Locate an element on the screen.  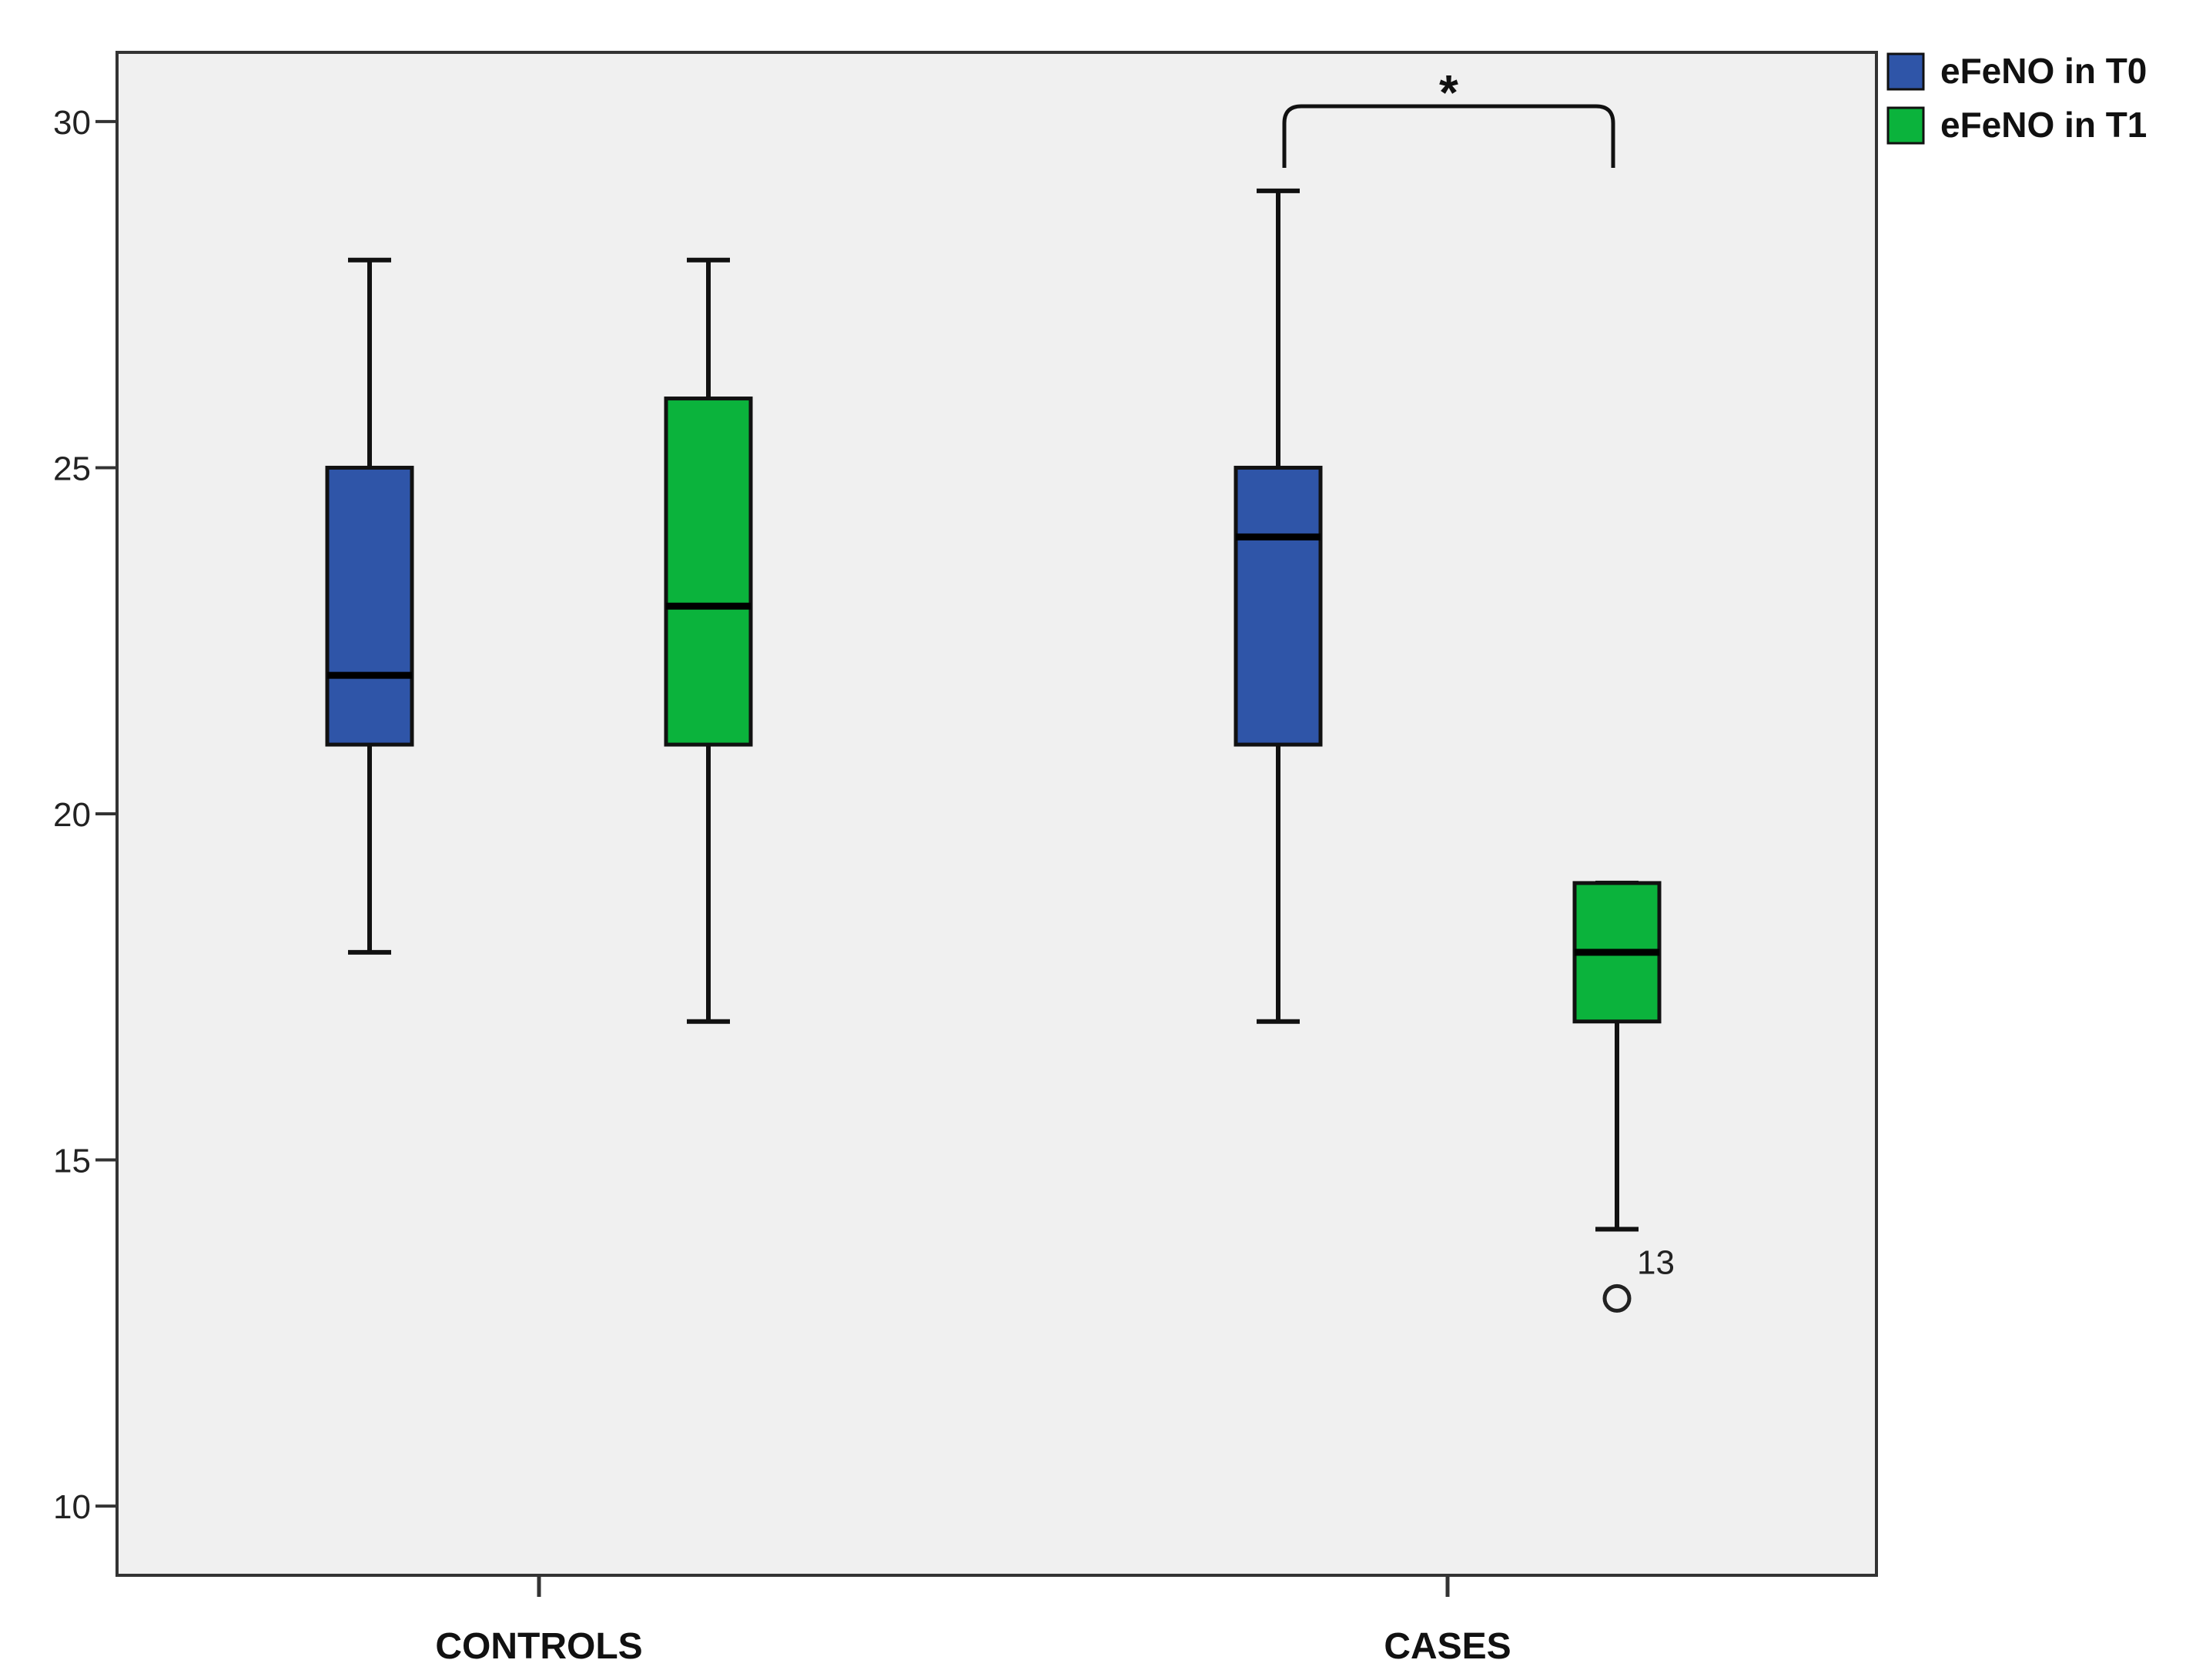
y-axis: 10 15 20 25 30 is located at coordinates (85, 815).